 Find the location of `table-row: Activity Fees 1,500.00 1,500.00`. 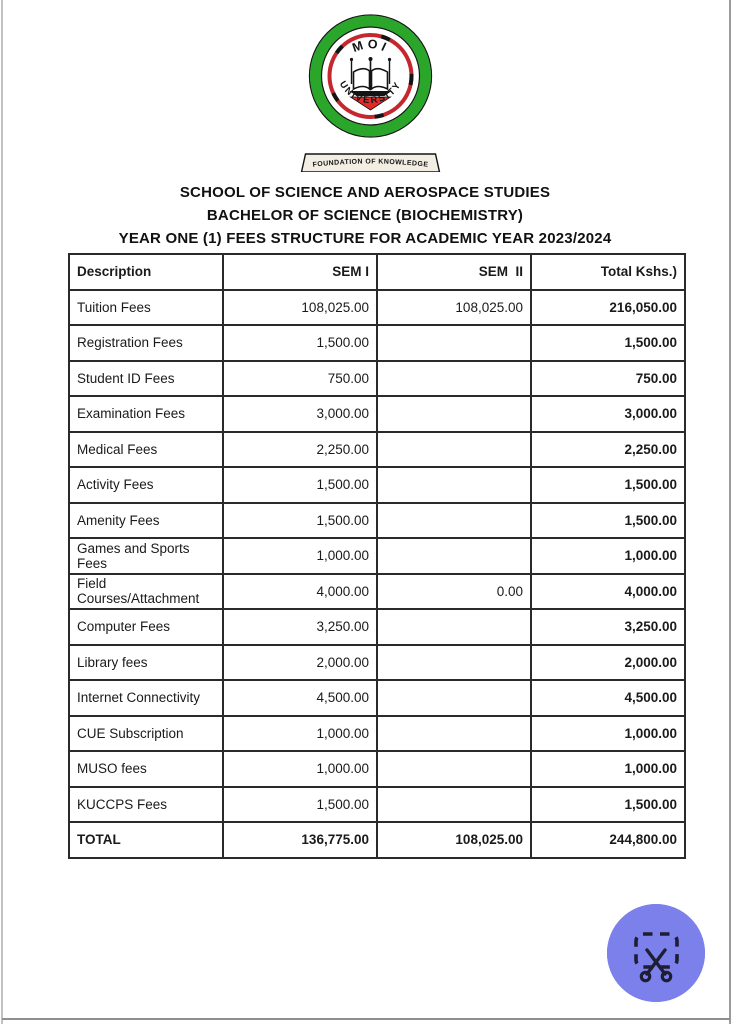

table-row: Activity Fees 1,500.00 1,500.00 is located at coordinates (377, 485).